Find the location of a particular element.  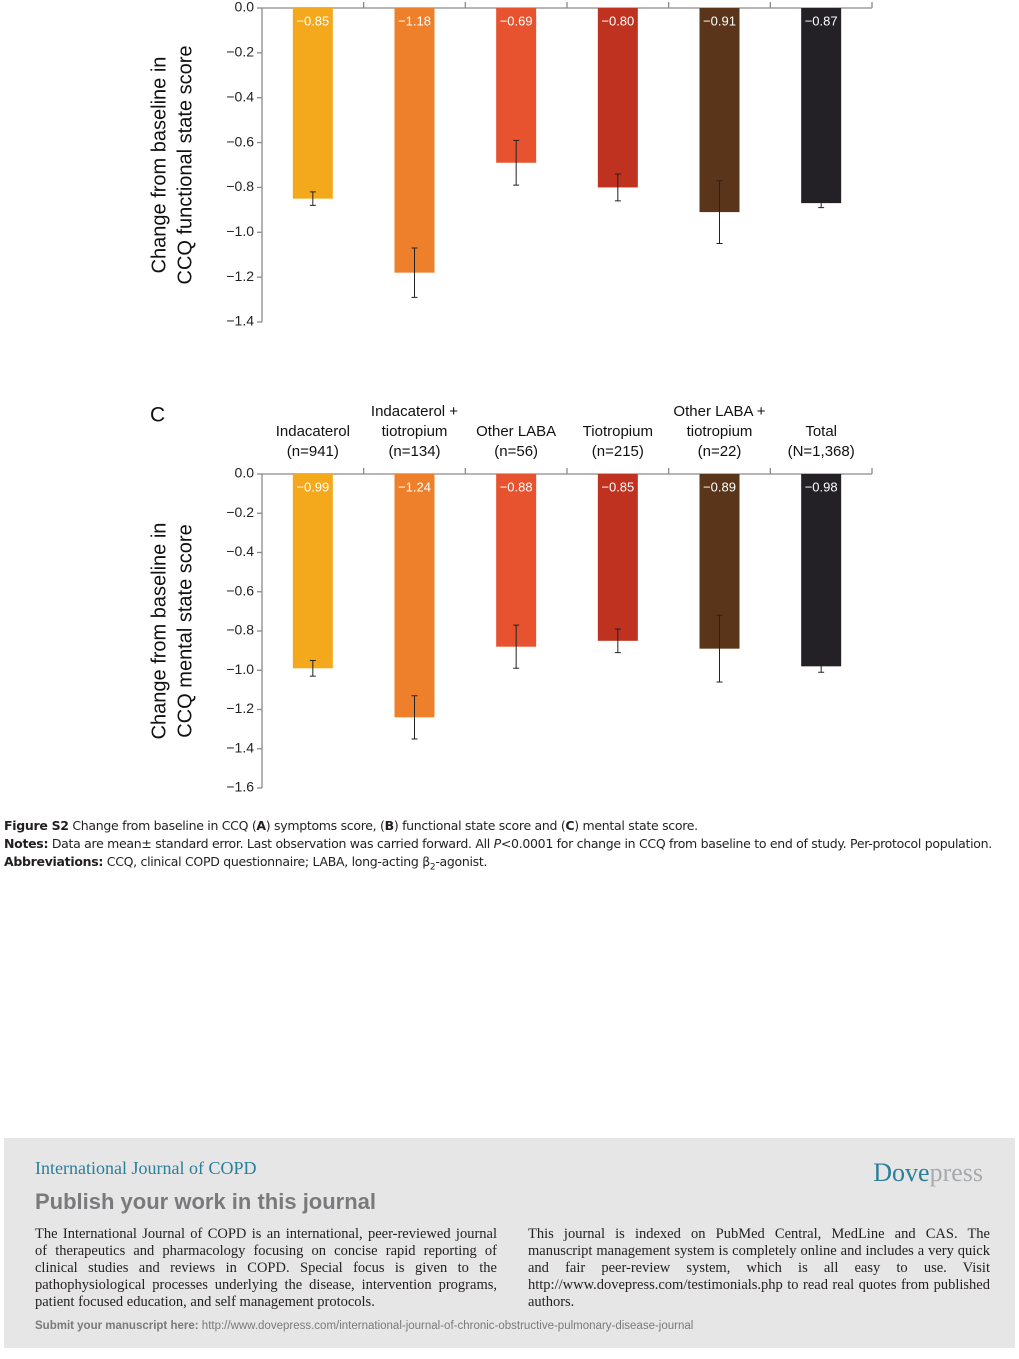

data-label: −0.98 is located at coordinates (821, 486).